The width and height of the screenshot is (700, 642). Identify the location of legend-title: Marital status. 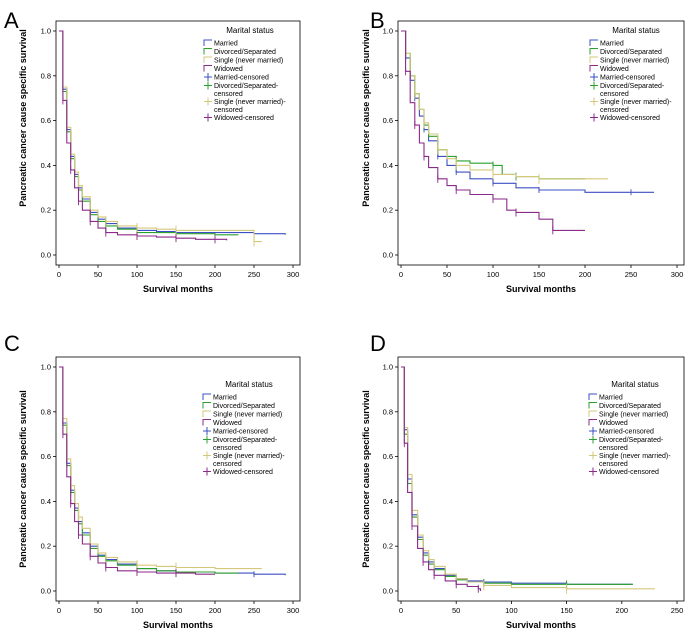
(635, 384).